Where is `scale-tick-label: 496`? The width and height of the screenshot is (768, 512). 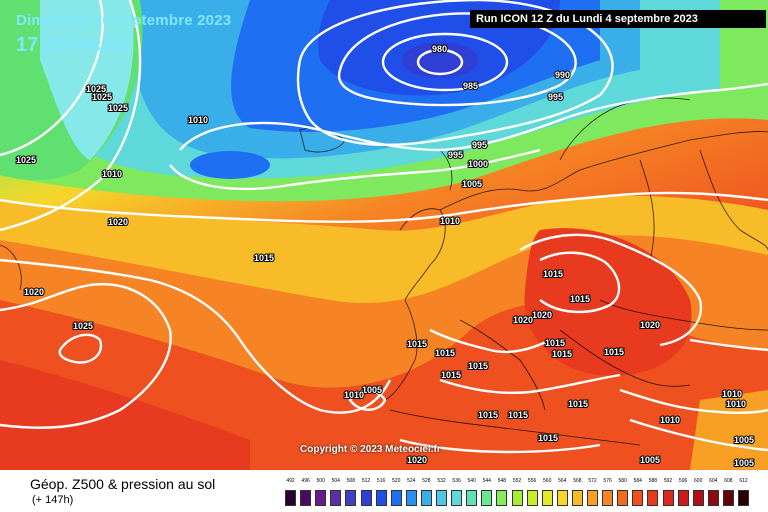
scale-tick-label: 496 is located at coordinates (305, 481).